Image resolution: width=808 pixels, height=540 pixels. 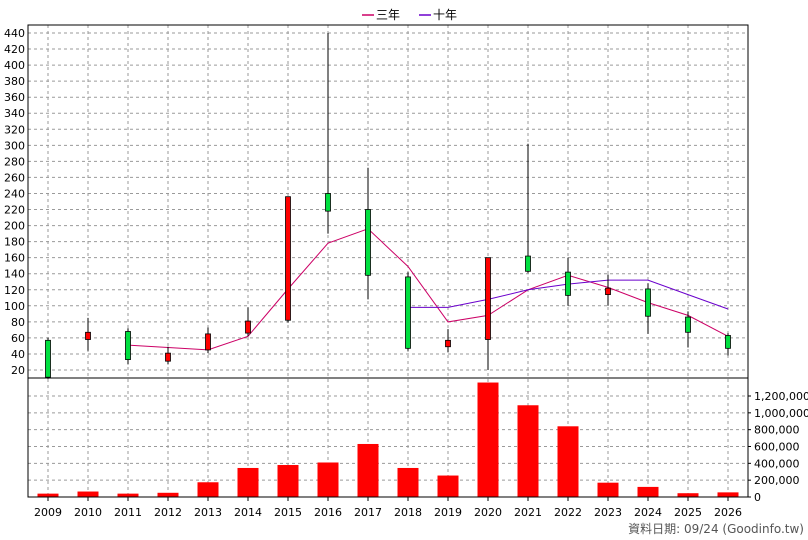 What do you see at coordinates (48, 512) in the screenshot?
I see `x-tick-label-2009: 2009` at bounding box center [48, 512].